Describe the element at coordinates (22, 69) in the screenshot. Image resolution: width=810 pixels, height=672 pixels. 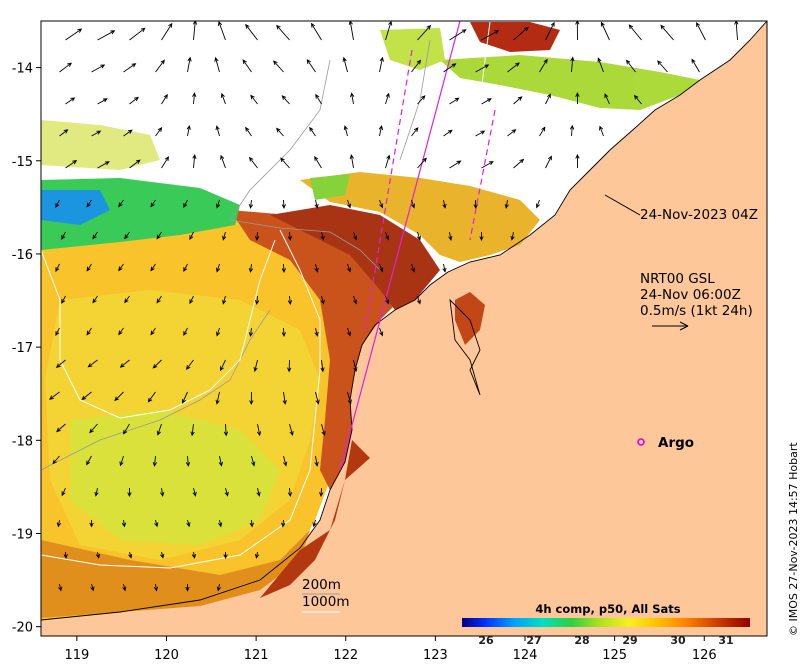
I see `y-tick-label: -14` at that location.